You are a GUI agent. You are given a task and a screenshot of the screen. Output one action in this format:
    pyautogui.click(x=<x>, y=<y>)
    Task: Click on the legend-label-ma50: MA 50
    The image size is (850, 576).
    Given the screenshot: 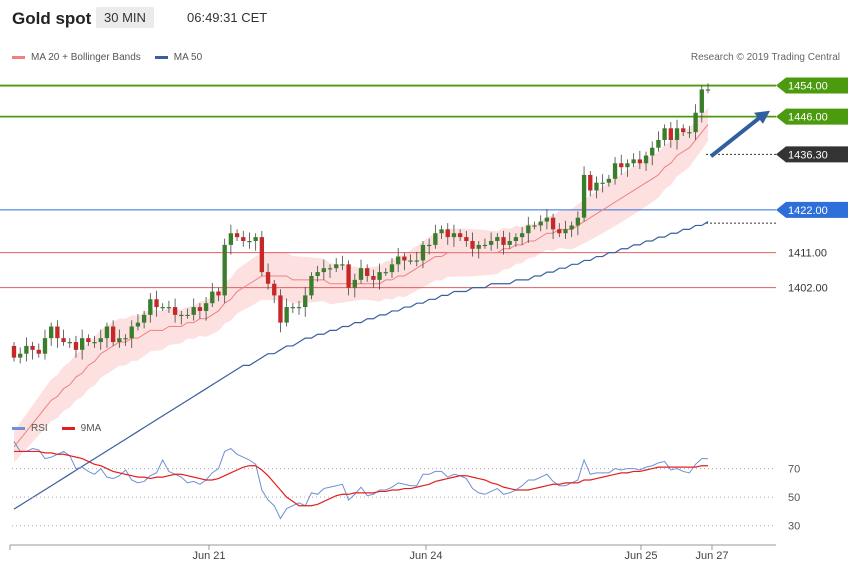 What is the action you would take?
    pyautogui.click(x=188, y=57)
    